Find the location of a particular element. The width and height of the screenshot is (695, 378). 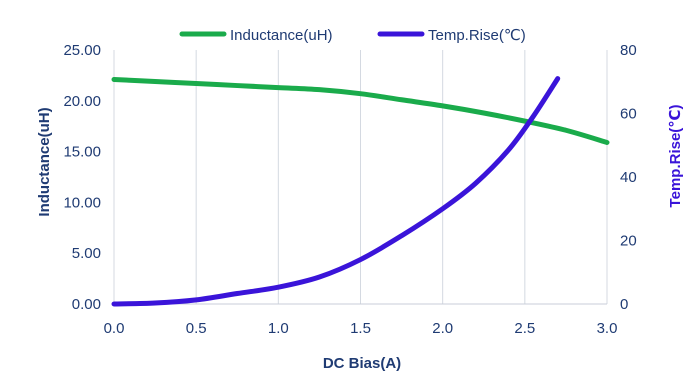

y-left-tick-label-2: 10.00 is located at coordinates (82, 202).